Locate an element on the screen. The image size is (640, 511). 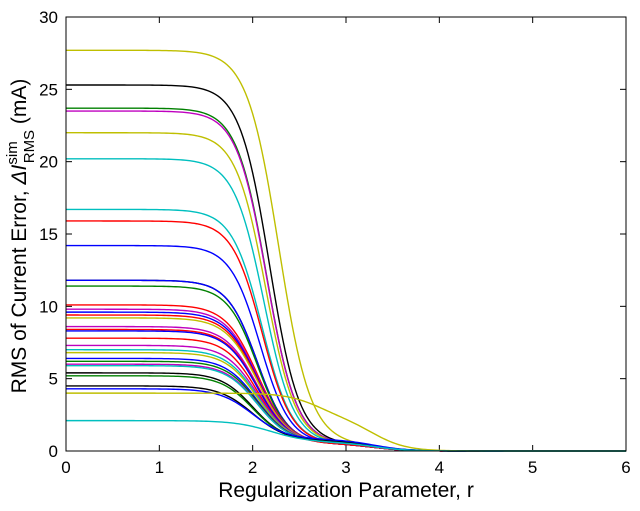
y-tick-label: 25 is located at coordinates (48, 89).